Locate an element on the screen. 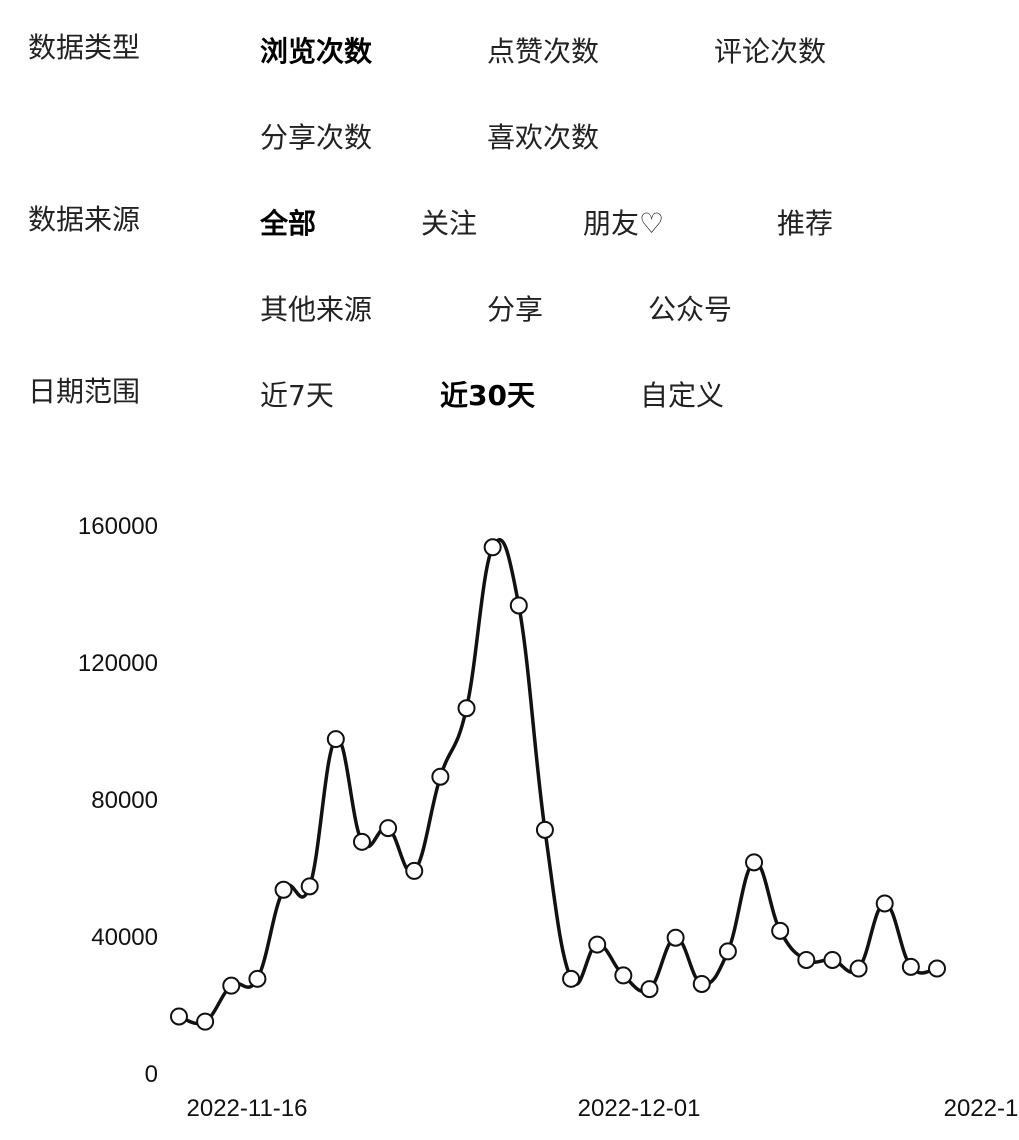 This screenshot has width=1019, height=1140. option-last-7-days: 近7天 is located at coordinates (297, 394).